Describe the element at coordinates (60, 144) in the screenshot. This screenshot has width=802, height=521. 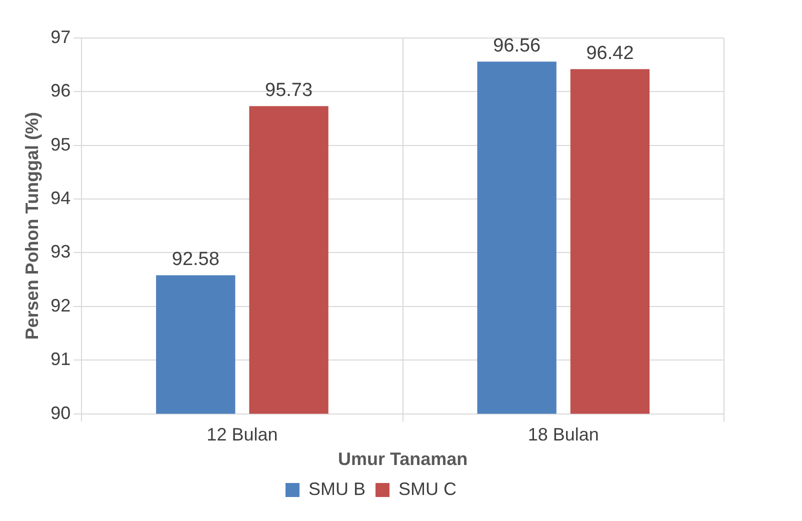
I see `y-tick-label: 95` at that location.